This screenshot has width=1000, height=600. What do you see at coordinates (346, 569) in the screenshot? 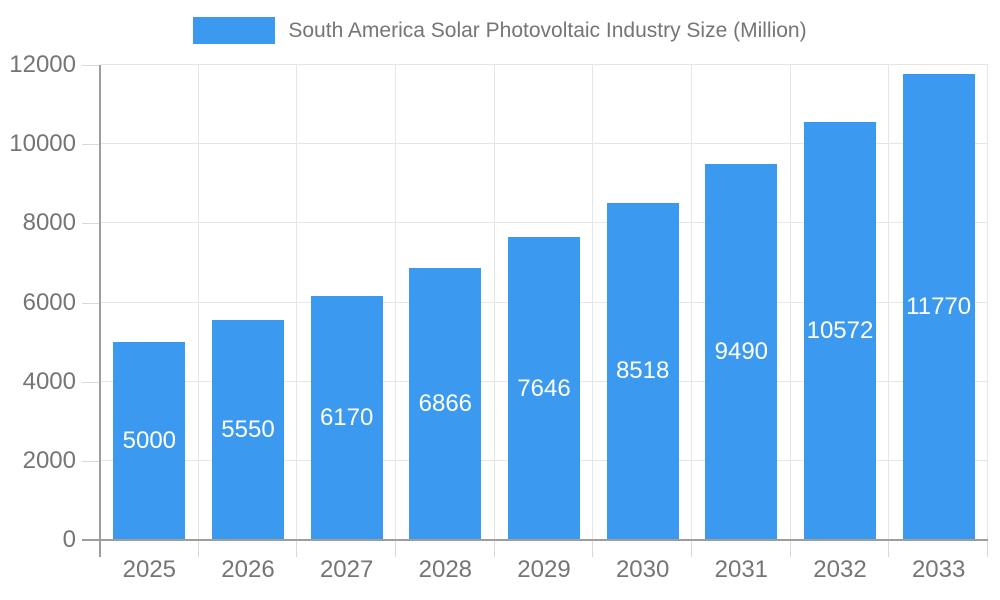
I see `x-tick-label: 2027` at bounding box center [346, 569].